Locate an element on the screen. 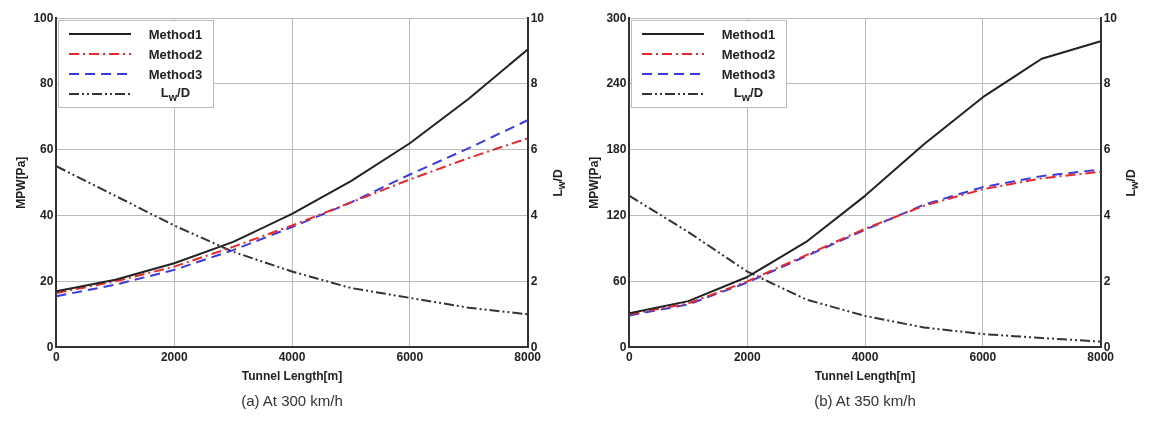 The width and height of the screenshot is (1149, 423). y-tick-label: 80 is located at coordinates (47, 83).